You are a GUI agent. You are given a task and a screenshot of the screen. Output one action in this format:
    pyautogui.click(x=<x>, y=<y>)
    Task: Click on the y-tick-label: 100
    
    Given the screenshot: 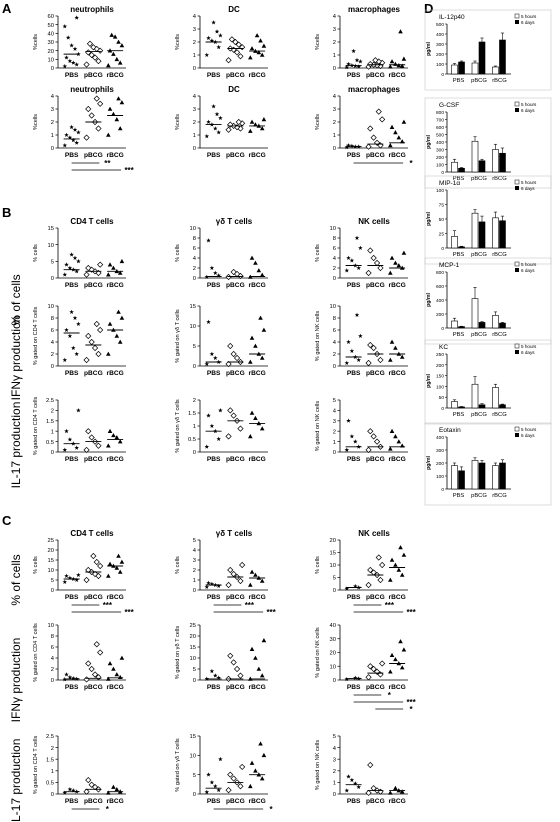 What is the action you would take?
    pyautogui.click(x=440, y=191)
    